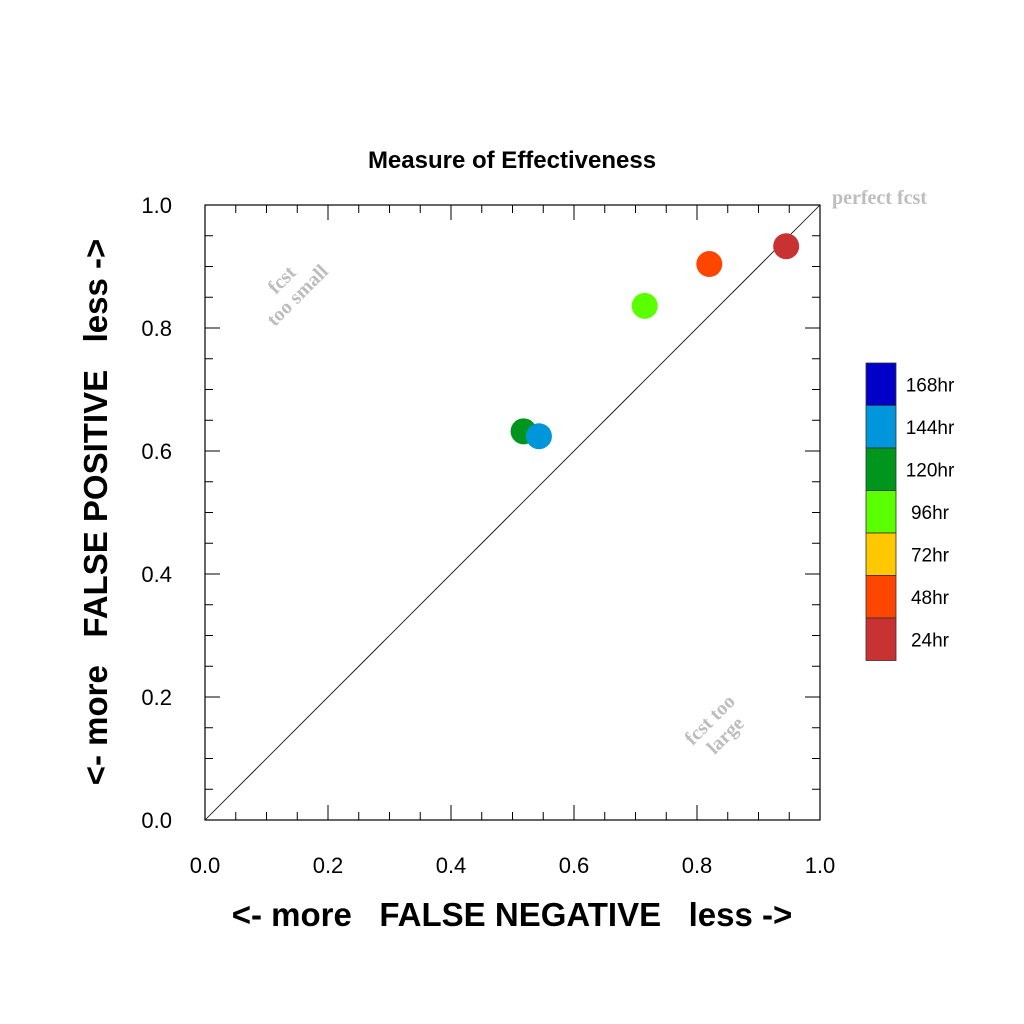  Describe the element at coordinates (156, 328) in the screenshot. I see `y-tick-label: 0.8` at that location.